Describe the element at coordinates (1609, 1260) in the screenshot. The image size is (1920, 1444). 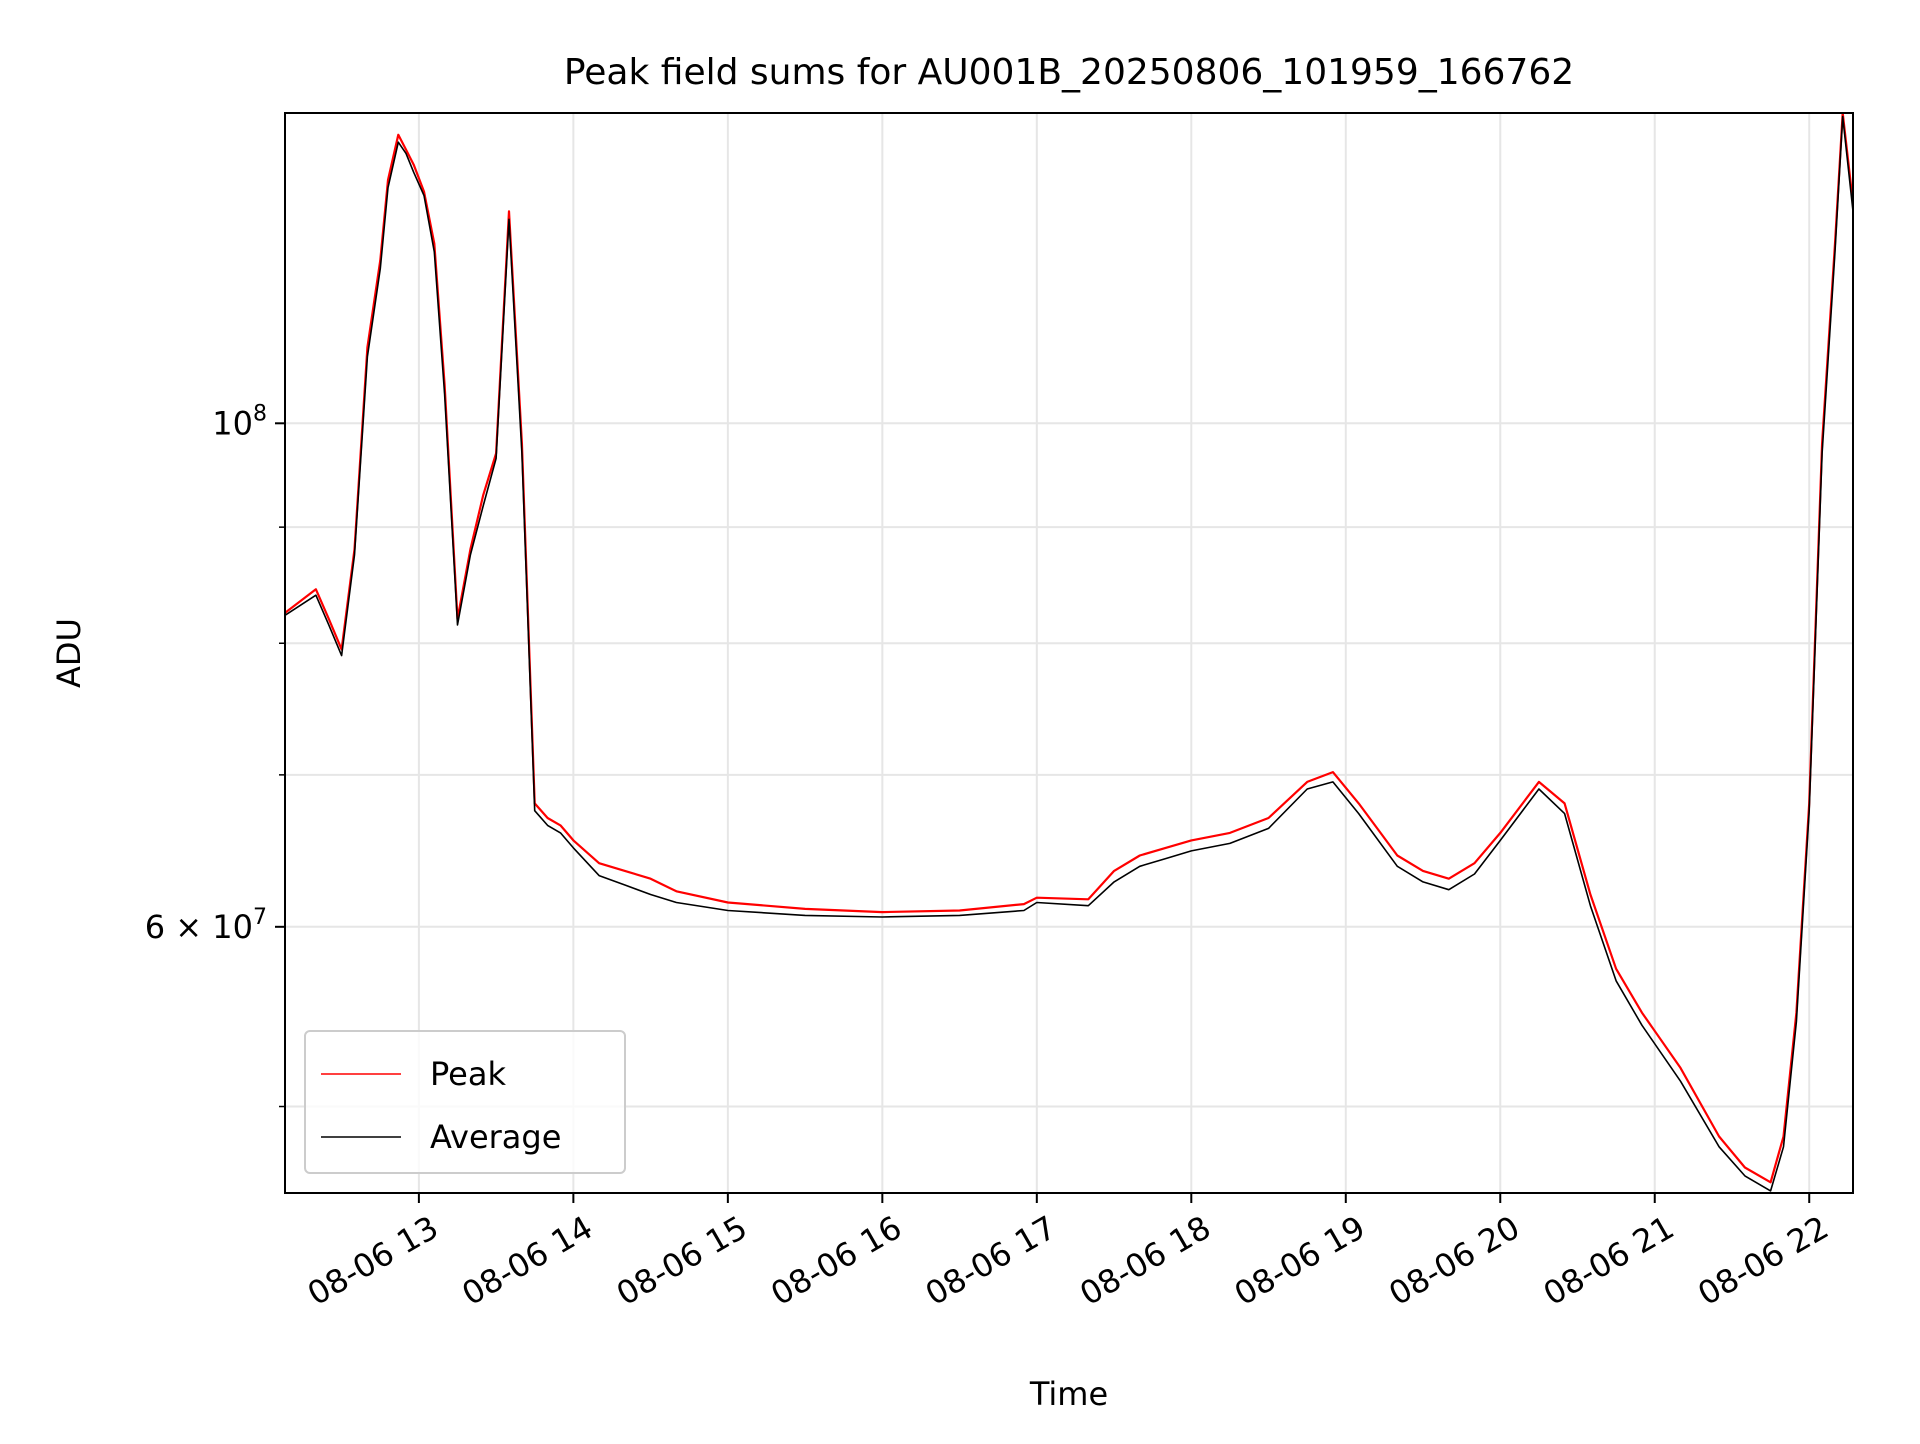
I see `x-tick-label: 08-06 21` at that location.